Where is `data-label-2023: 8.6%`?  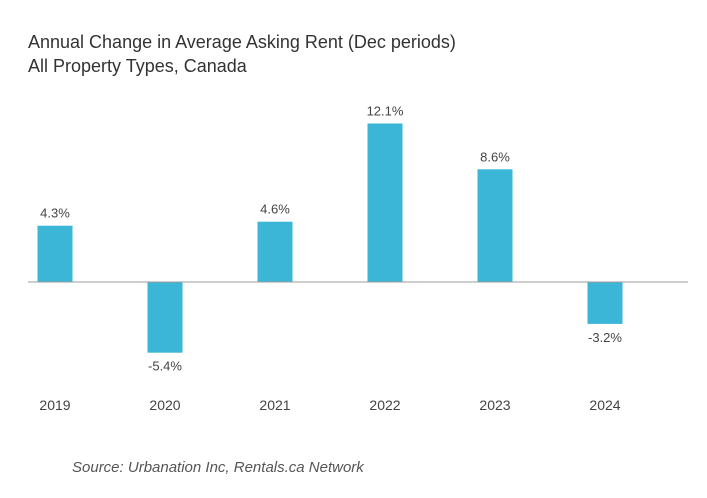
data-label-2023: 8.6% is located at coordinates (495, 156).